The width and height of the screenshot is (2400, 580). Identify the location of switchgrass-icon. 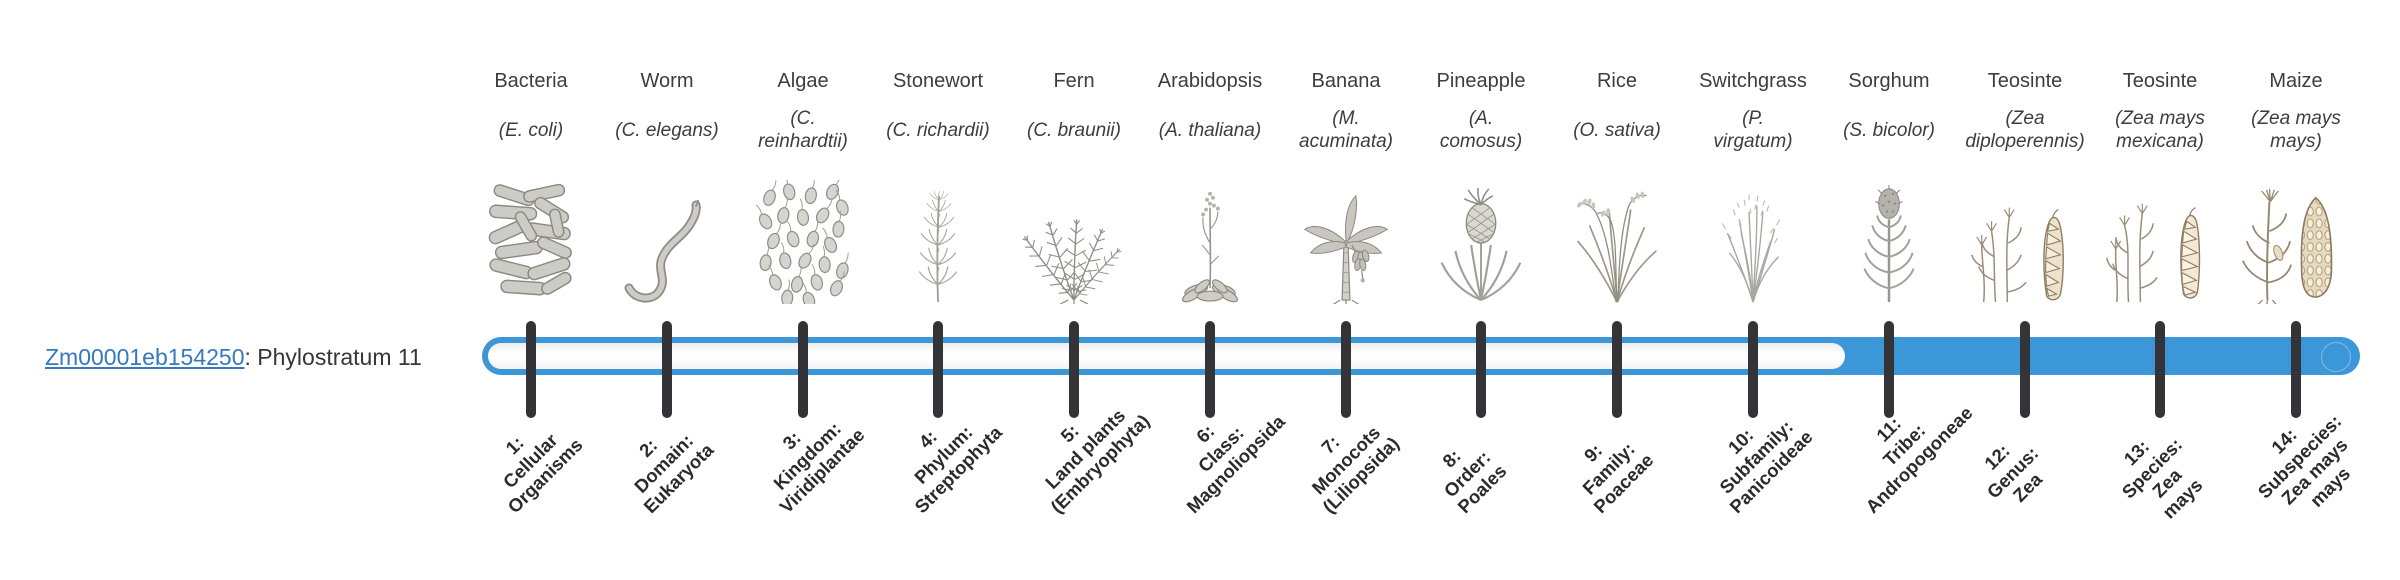
(1753, 235).